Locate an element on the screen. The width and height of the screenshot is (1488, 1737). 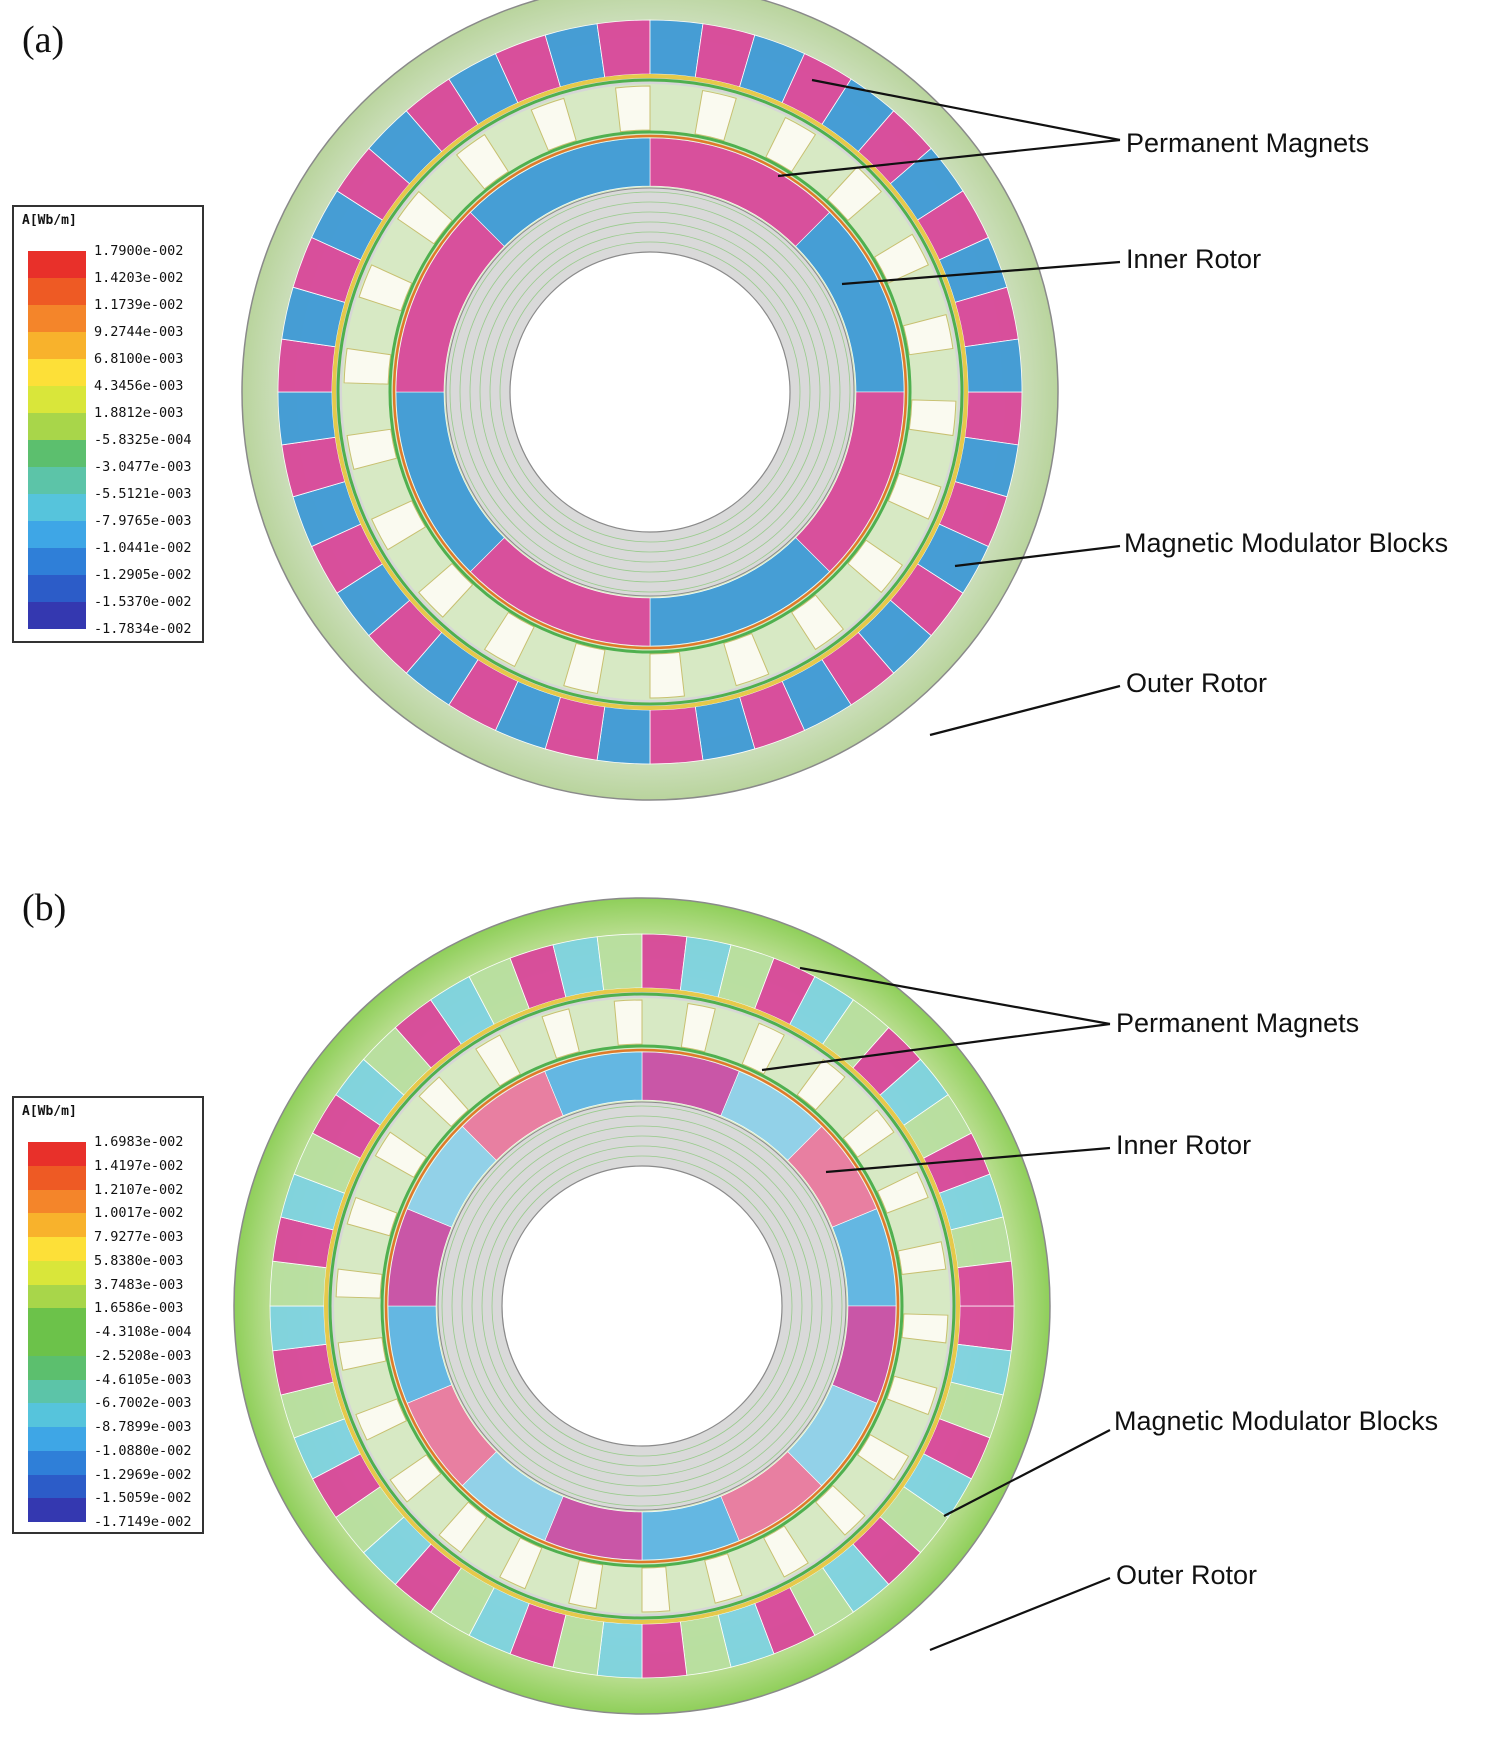
panel-b-legend-title: A[Wb/m] is located at coordinates (49, 1111).